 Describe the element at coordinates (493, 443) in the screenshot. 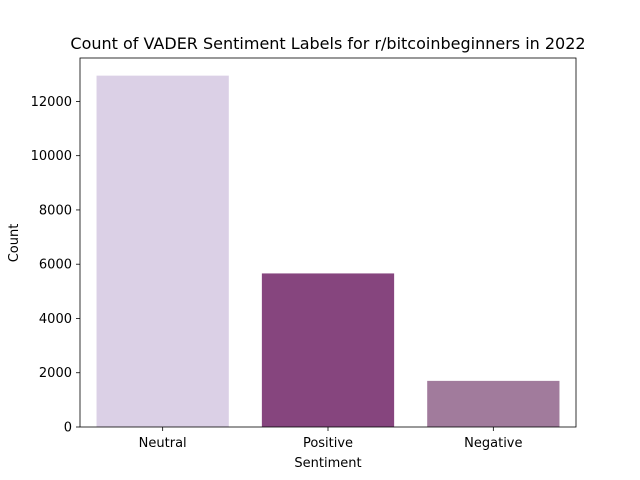

I see `x-tick-label: Negative` at that location.